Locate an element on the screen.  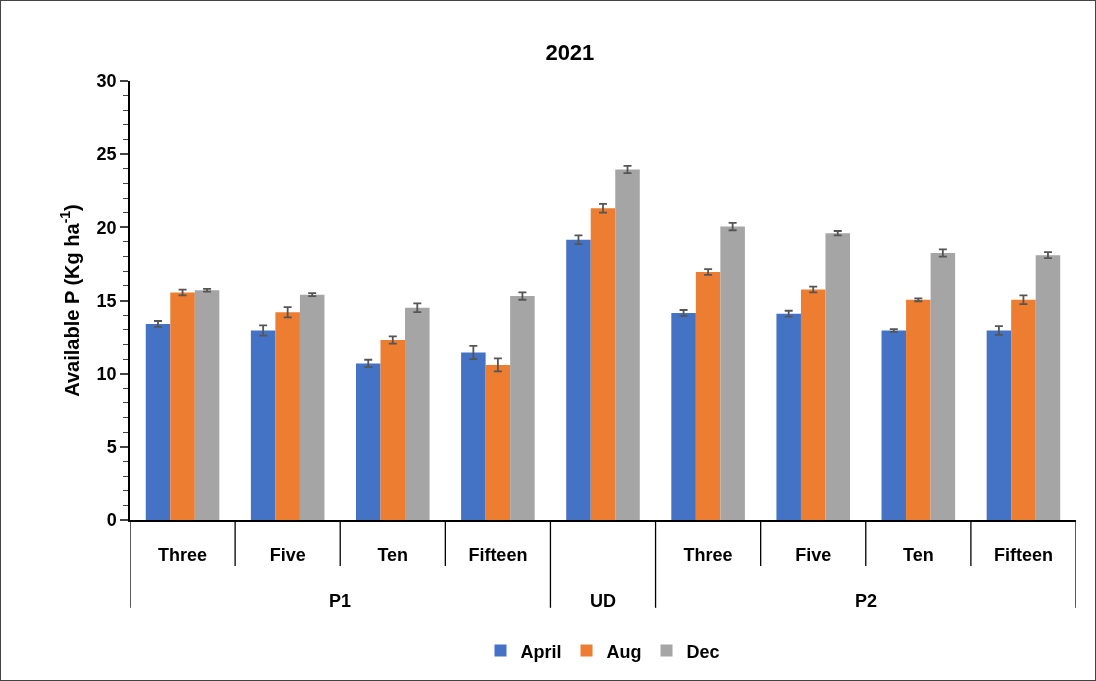
text: UD is located at coordinates (603, 601).